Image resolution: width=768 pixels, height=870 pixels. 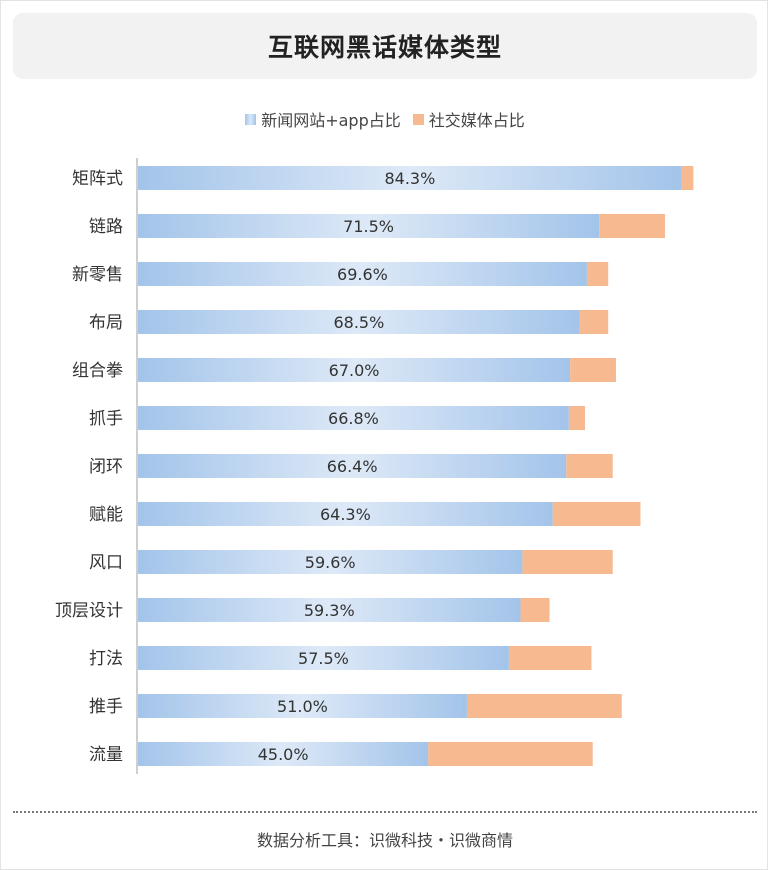 I want to click on category-label: 布局, so click(x=106, y=323).